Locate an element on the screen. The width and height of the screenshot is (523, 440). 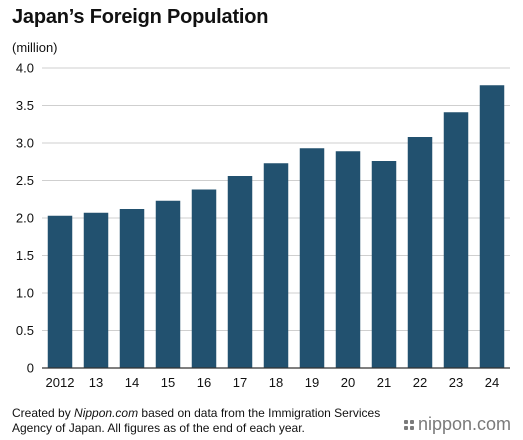
x-tick-label: 21 is located at coordinates (384, 382).